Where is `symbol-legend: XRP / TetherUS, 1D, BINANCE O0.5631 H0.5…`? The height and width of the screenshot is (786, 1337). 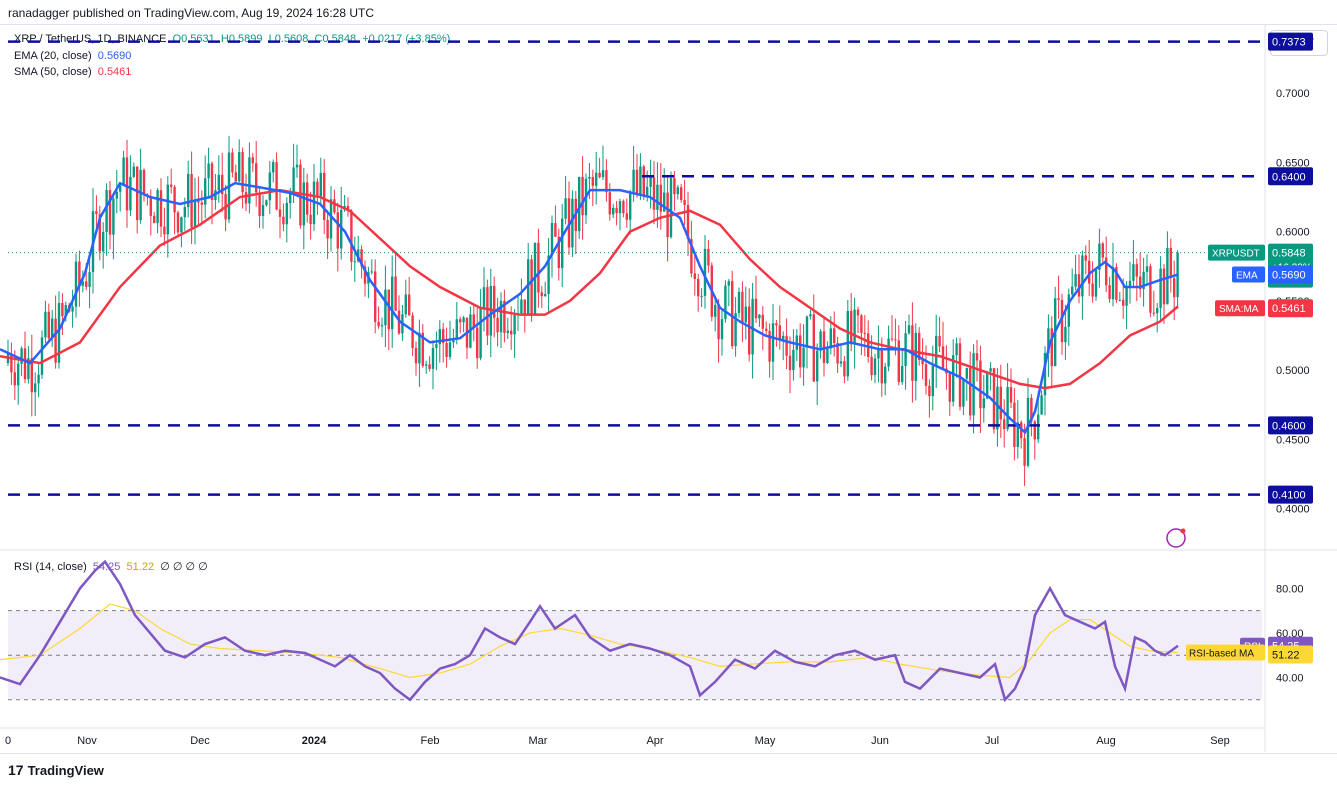 symbol-legend: XRP / TetherUS, 1D, BINANCE O0.5631 H0.5… is located at coordinates (232, 39).